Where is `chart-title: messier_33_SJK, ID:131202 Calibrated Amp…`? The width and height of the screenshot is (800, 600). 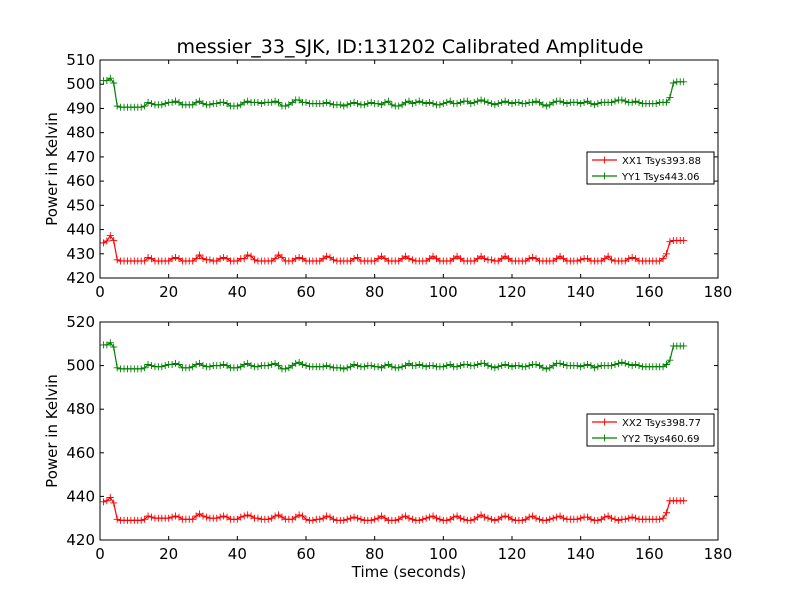
chart-title: messier_33_SJK, ID:131202 Calibrated Amp… is located at coordinates (410, 47).